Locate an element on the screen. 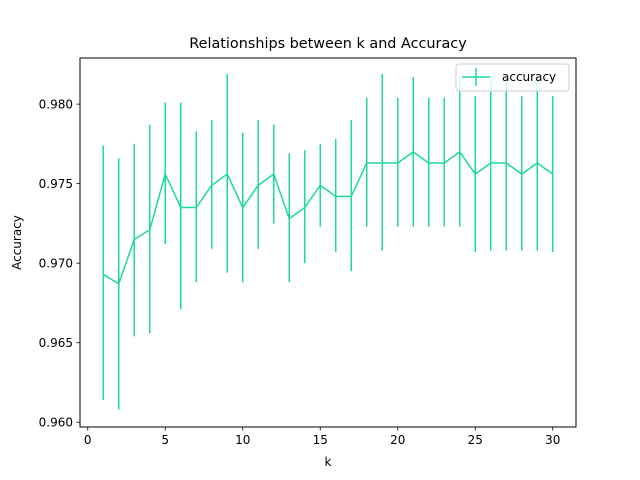 The image size is (640, 480). y-axis: 0.960 0.965 0.970 0.975 0.980 is located at coordinates (59, 263).